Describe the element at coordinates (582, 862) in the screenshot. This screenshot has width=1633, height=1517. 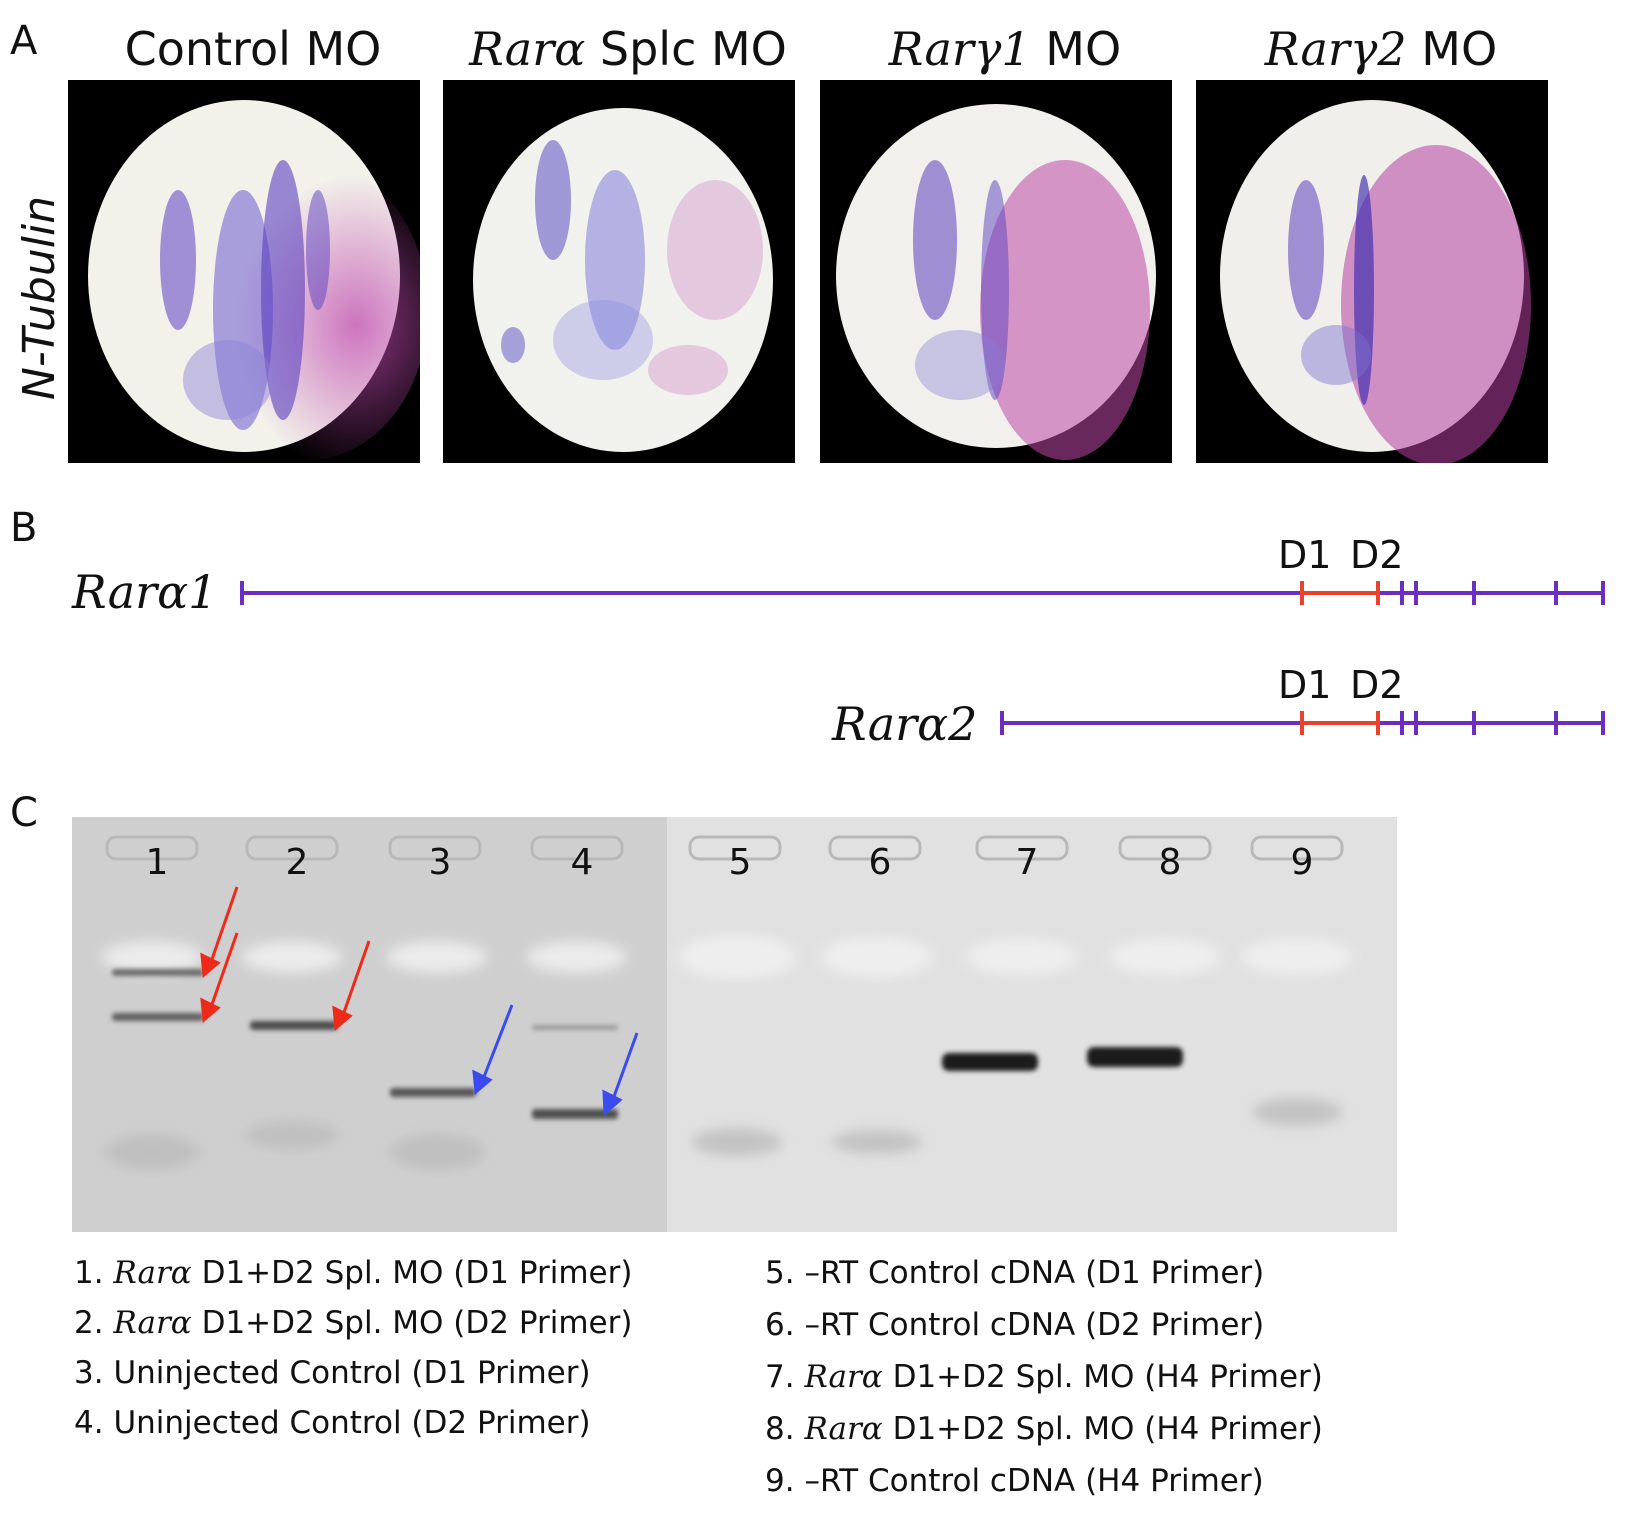
I see `lane-number: 4` at that location.